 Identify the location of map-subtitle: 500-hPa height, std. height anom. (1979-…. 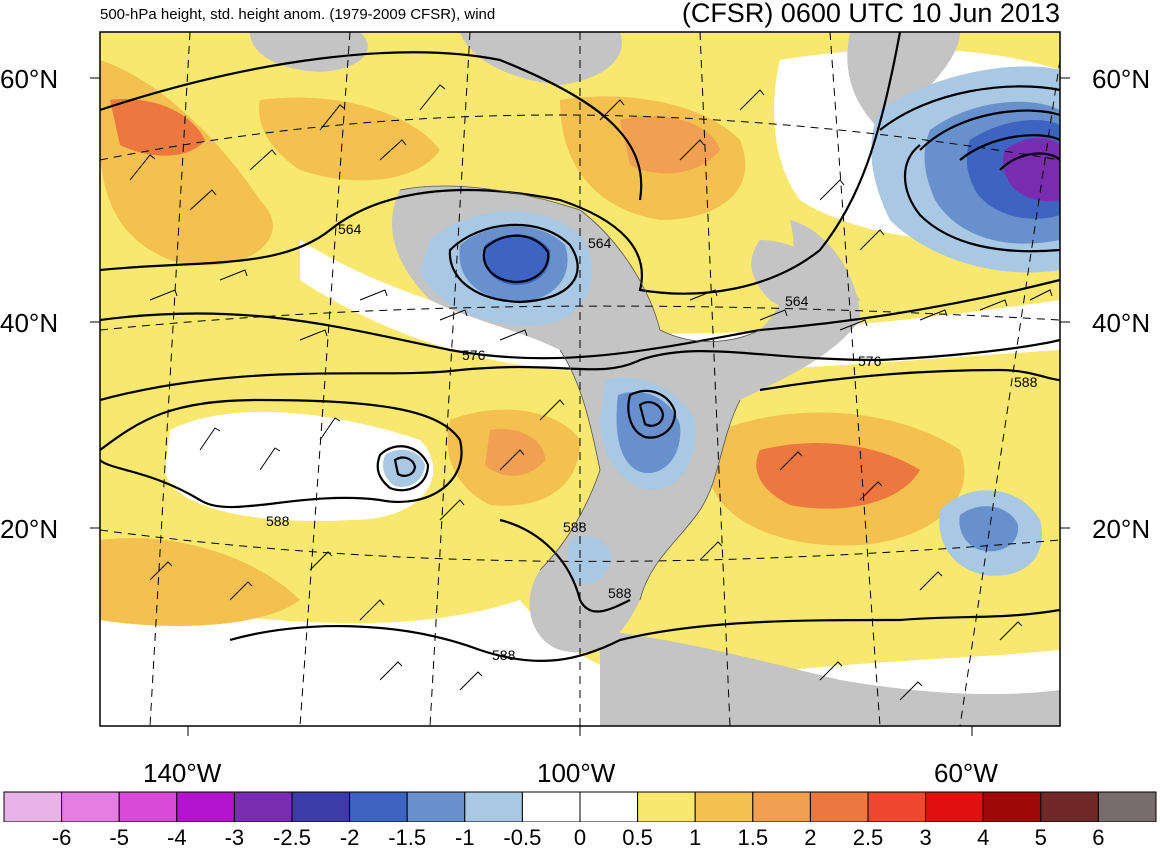
(298, 14).